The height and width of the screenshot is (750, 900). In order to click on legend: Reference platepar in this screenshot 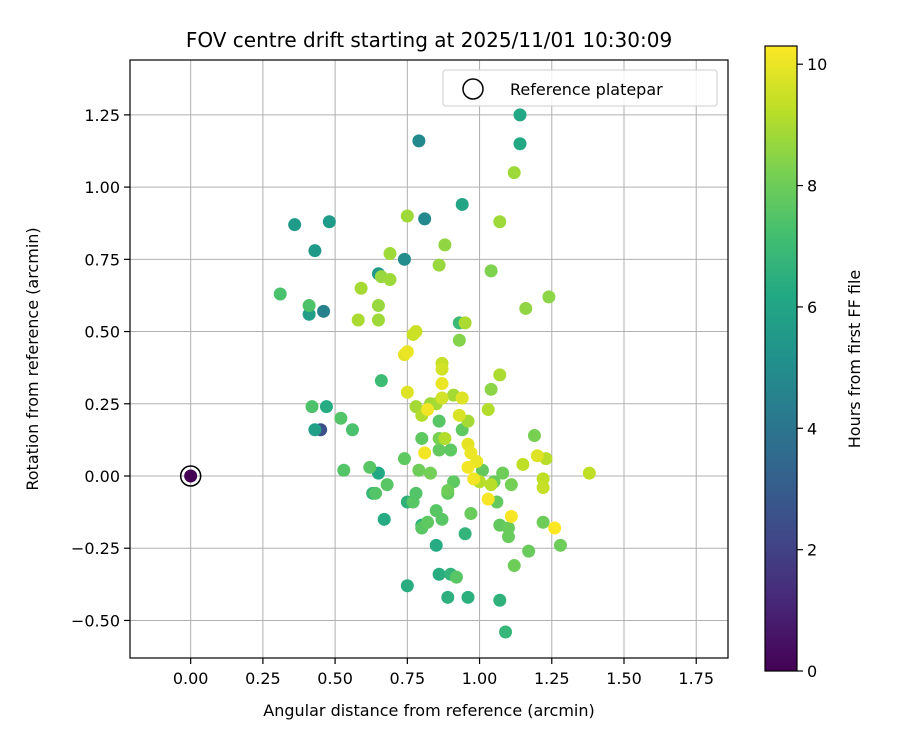, I will do `click(580, 88)`.